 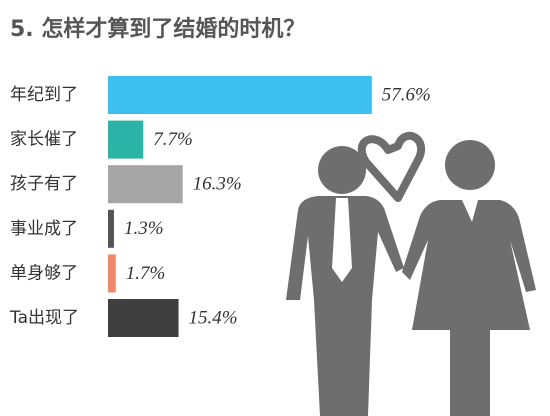 What do you see at coordinates (173, 139) in the screenshot?
I see `value-label: 7.7%` at bounding box center [173, 139].